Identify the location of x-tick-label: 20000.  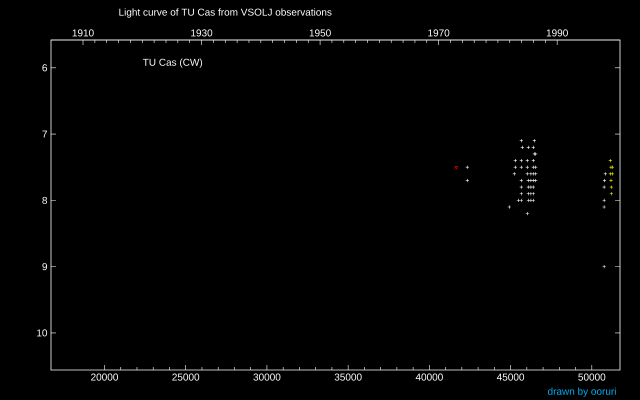
(104, 377).